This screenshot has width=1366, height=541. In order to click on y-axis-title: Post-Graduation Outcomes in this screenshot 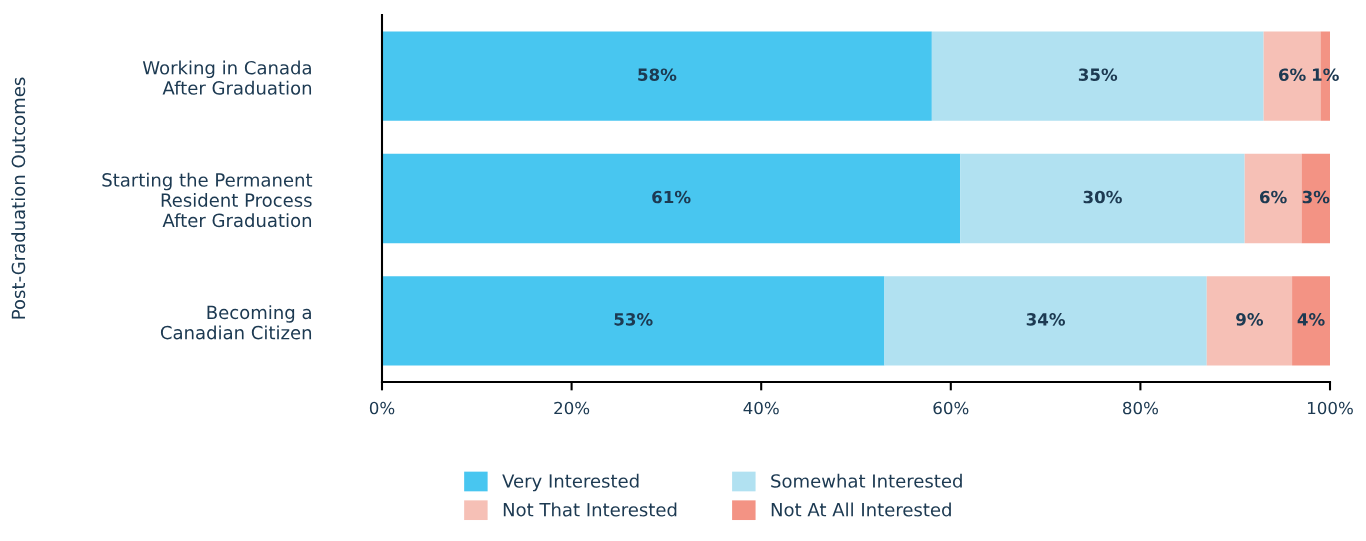, I will do `click(18, 198)`.